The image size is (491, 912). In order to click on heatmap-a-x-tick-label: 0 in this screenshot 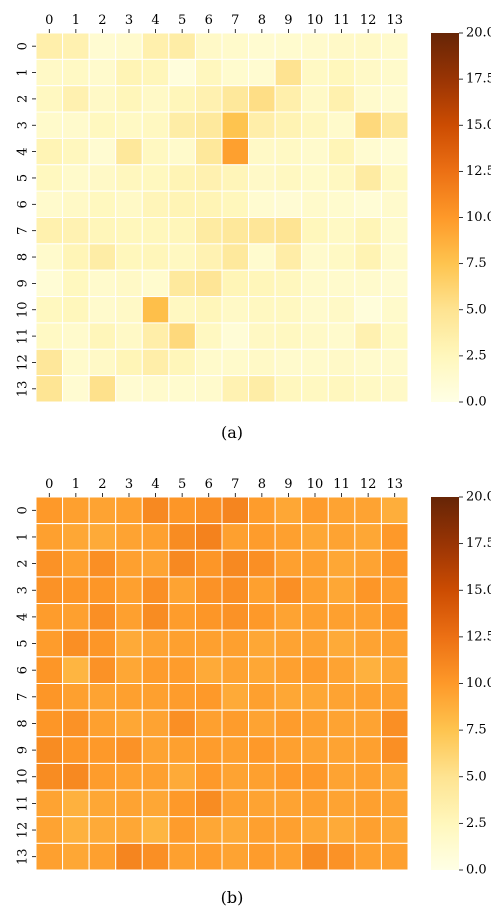, I will do `click(49, 20)`.